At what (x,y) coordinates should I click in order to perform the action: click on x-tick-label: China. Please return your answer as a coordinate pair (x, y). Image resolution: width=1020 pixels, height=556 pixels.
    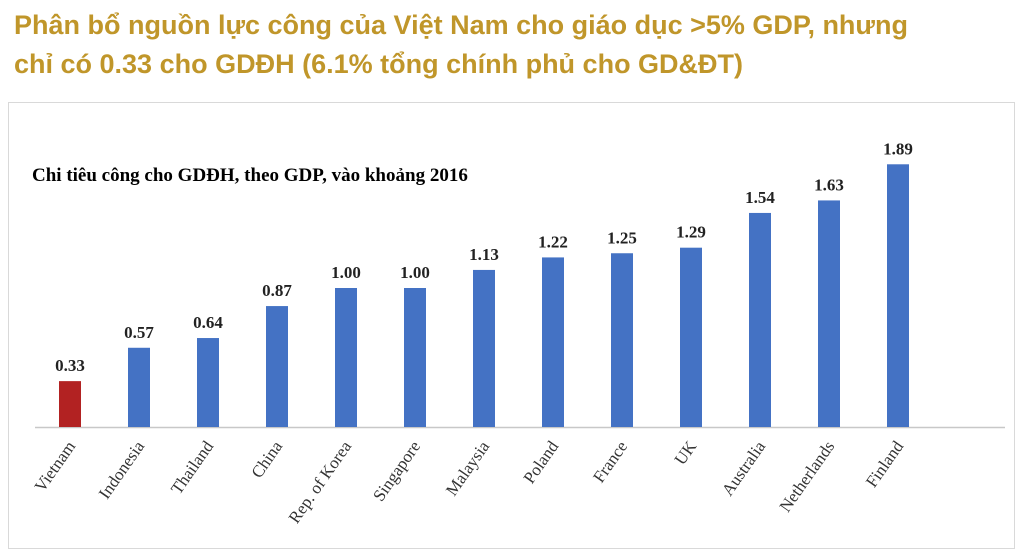
    Looking at the image, I should click on (266, 459).